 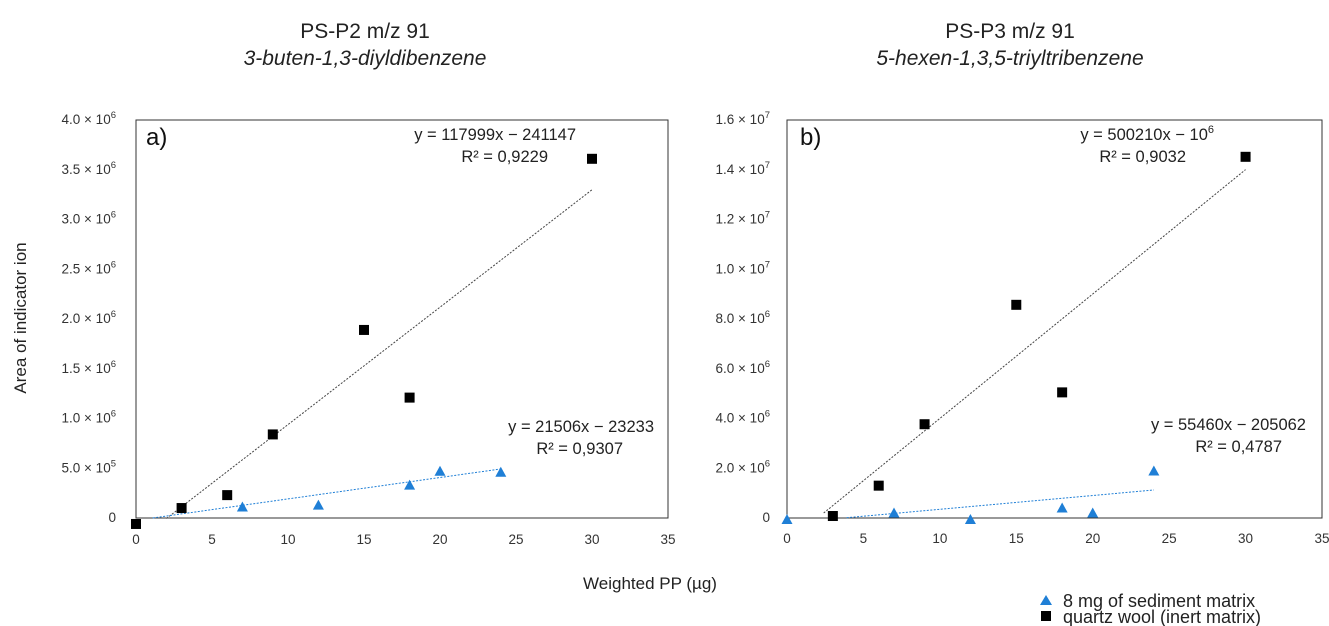 What do you see at coordinates (864, 538) in the screenshot?
I see `chart-b-x-tick-label: 5` at bounding box center [864, 538].